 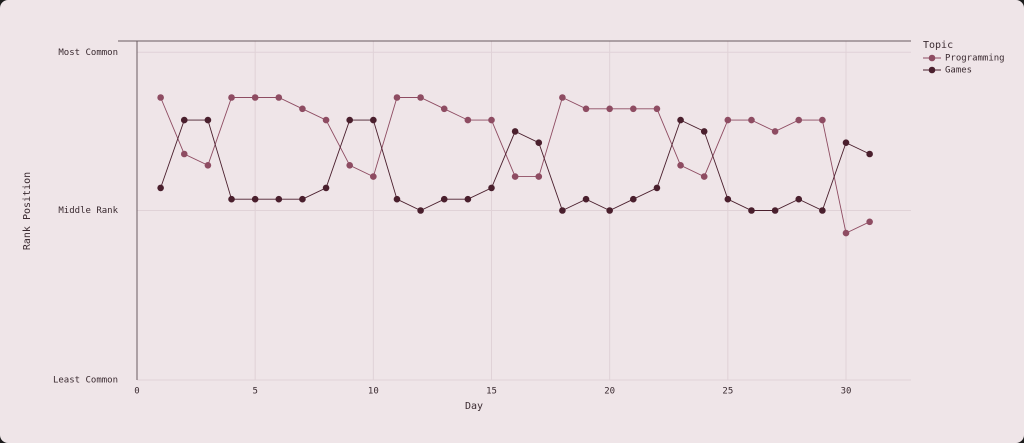 I want to click on y-tick-label: Most Common, so click(x=88, y=53).